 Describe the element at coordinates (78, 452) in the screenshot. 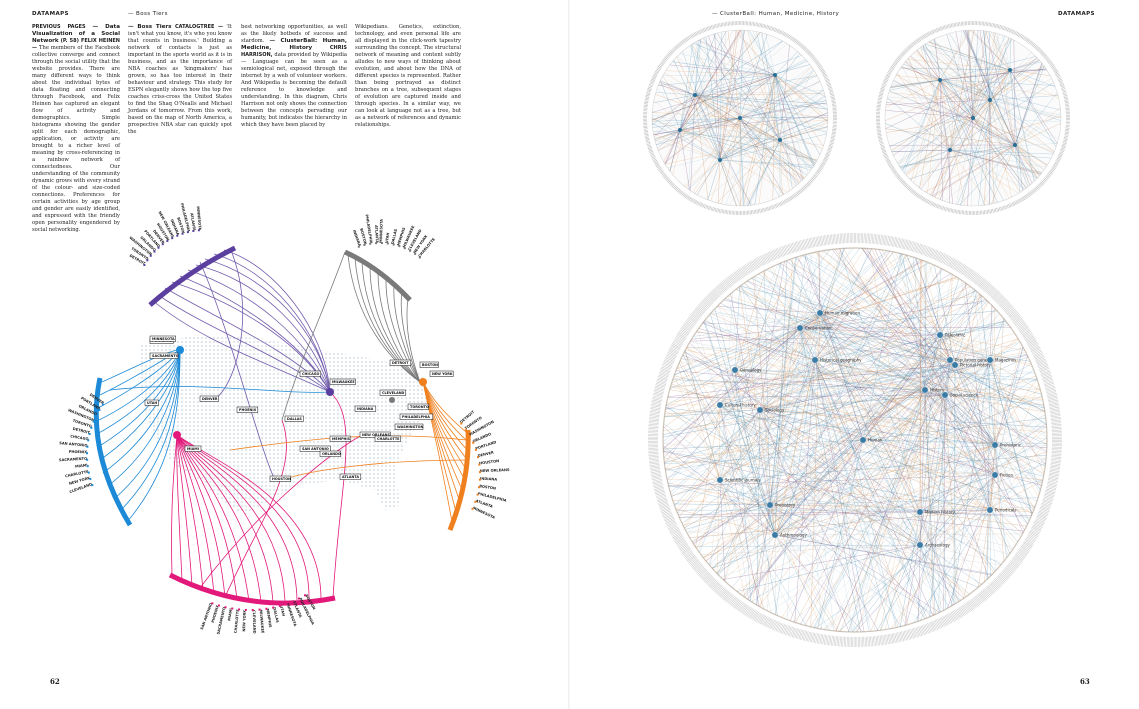

I see `arc-tick-label: PHOENIX` at that location.